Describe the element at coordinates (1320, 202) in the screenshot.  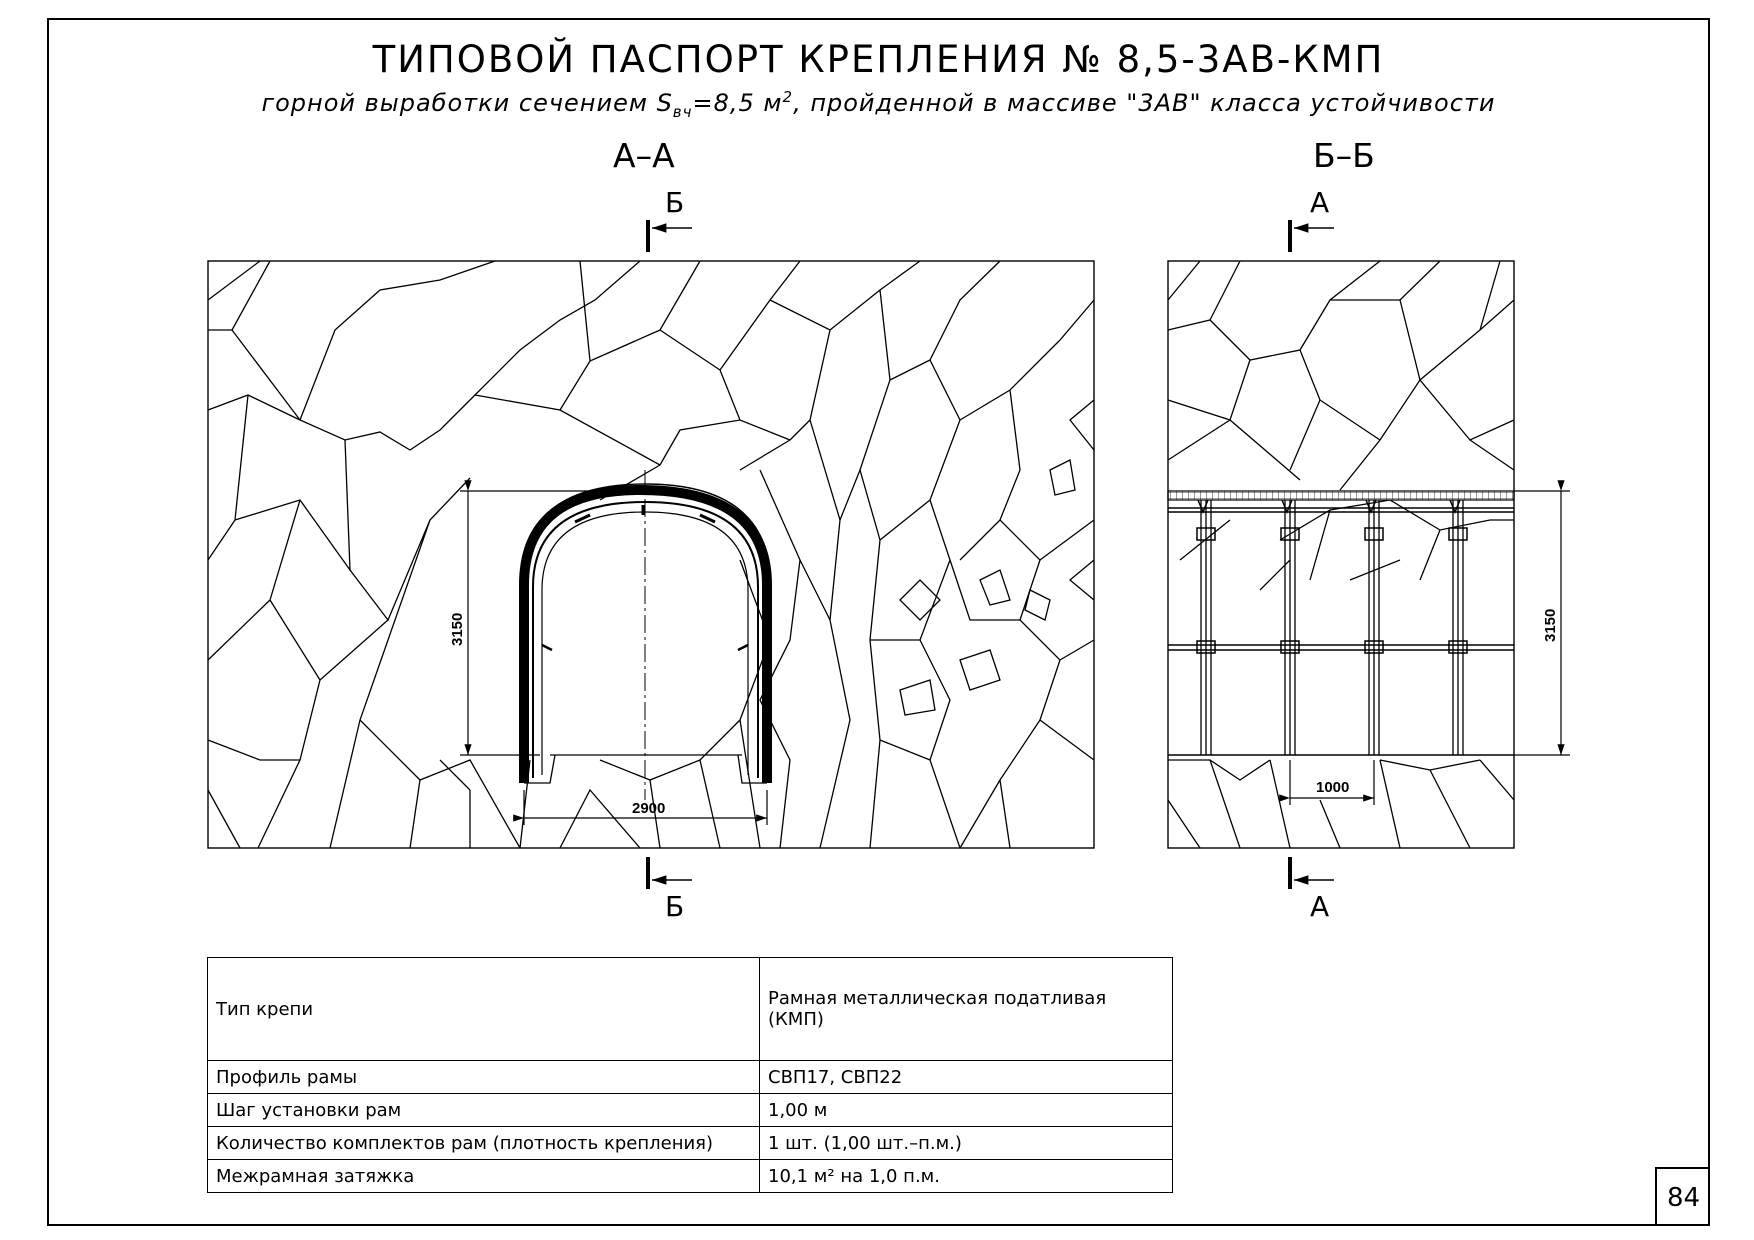
I see `cut-mark-top-right-letter: А` at that location.